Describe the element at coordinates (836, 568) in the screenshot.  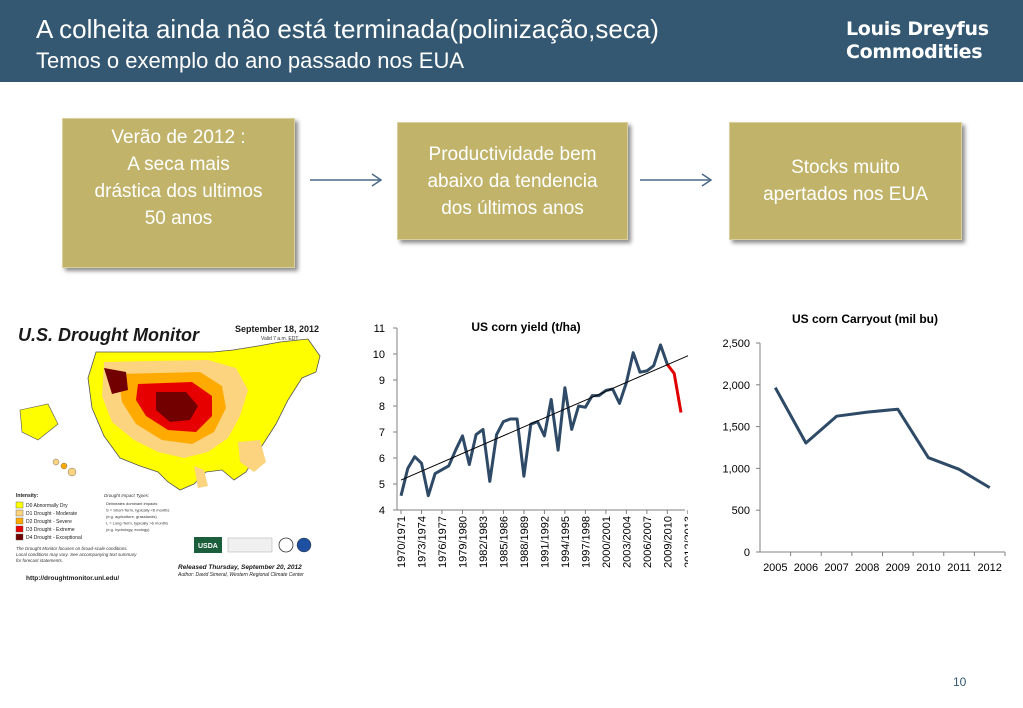
I see `x-tick-label: 2007` at that location.